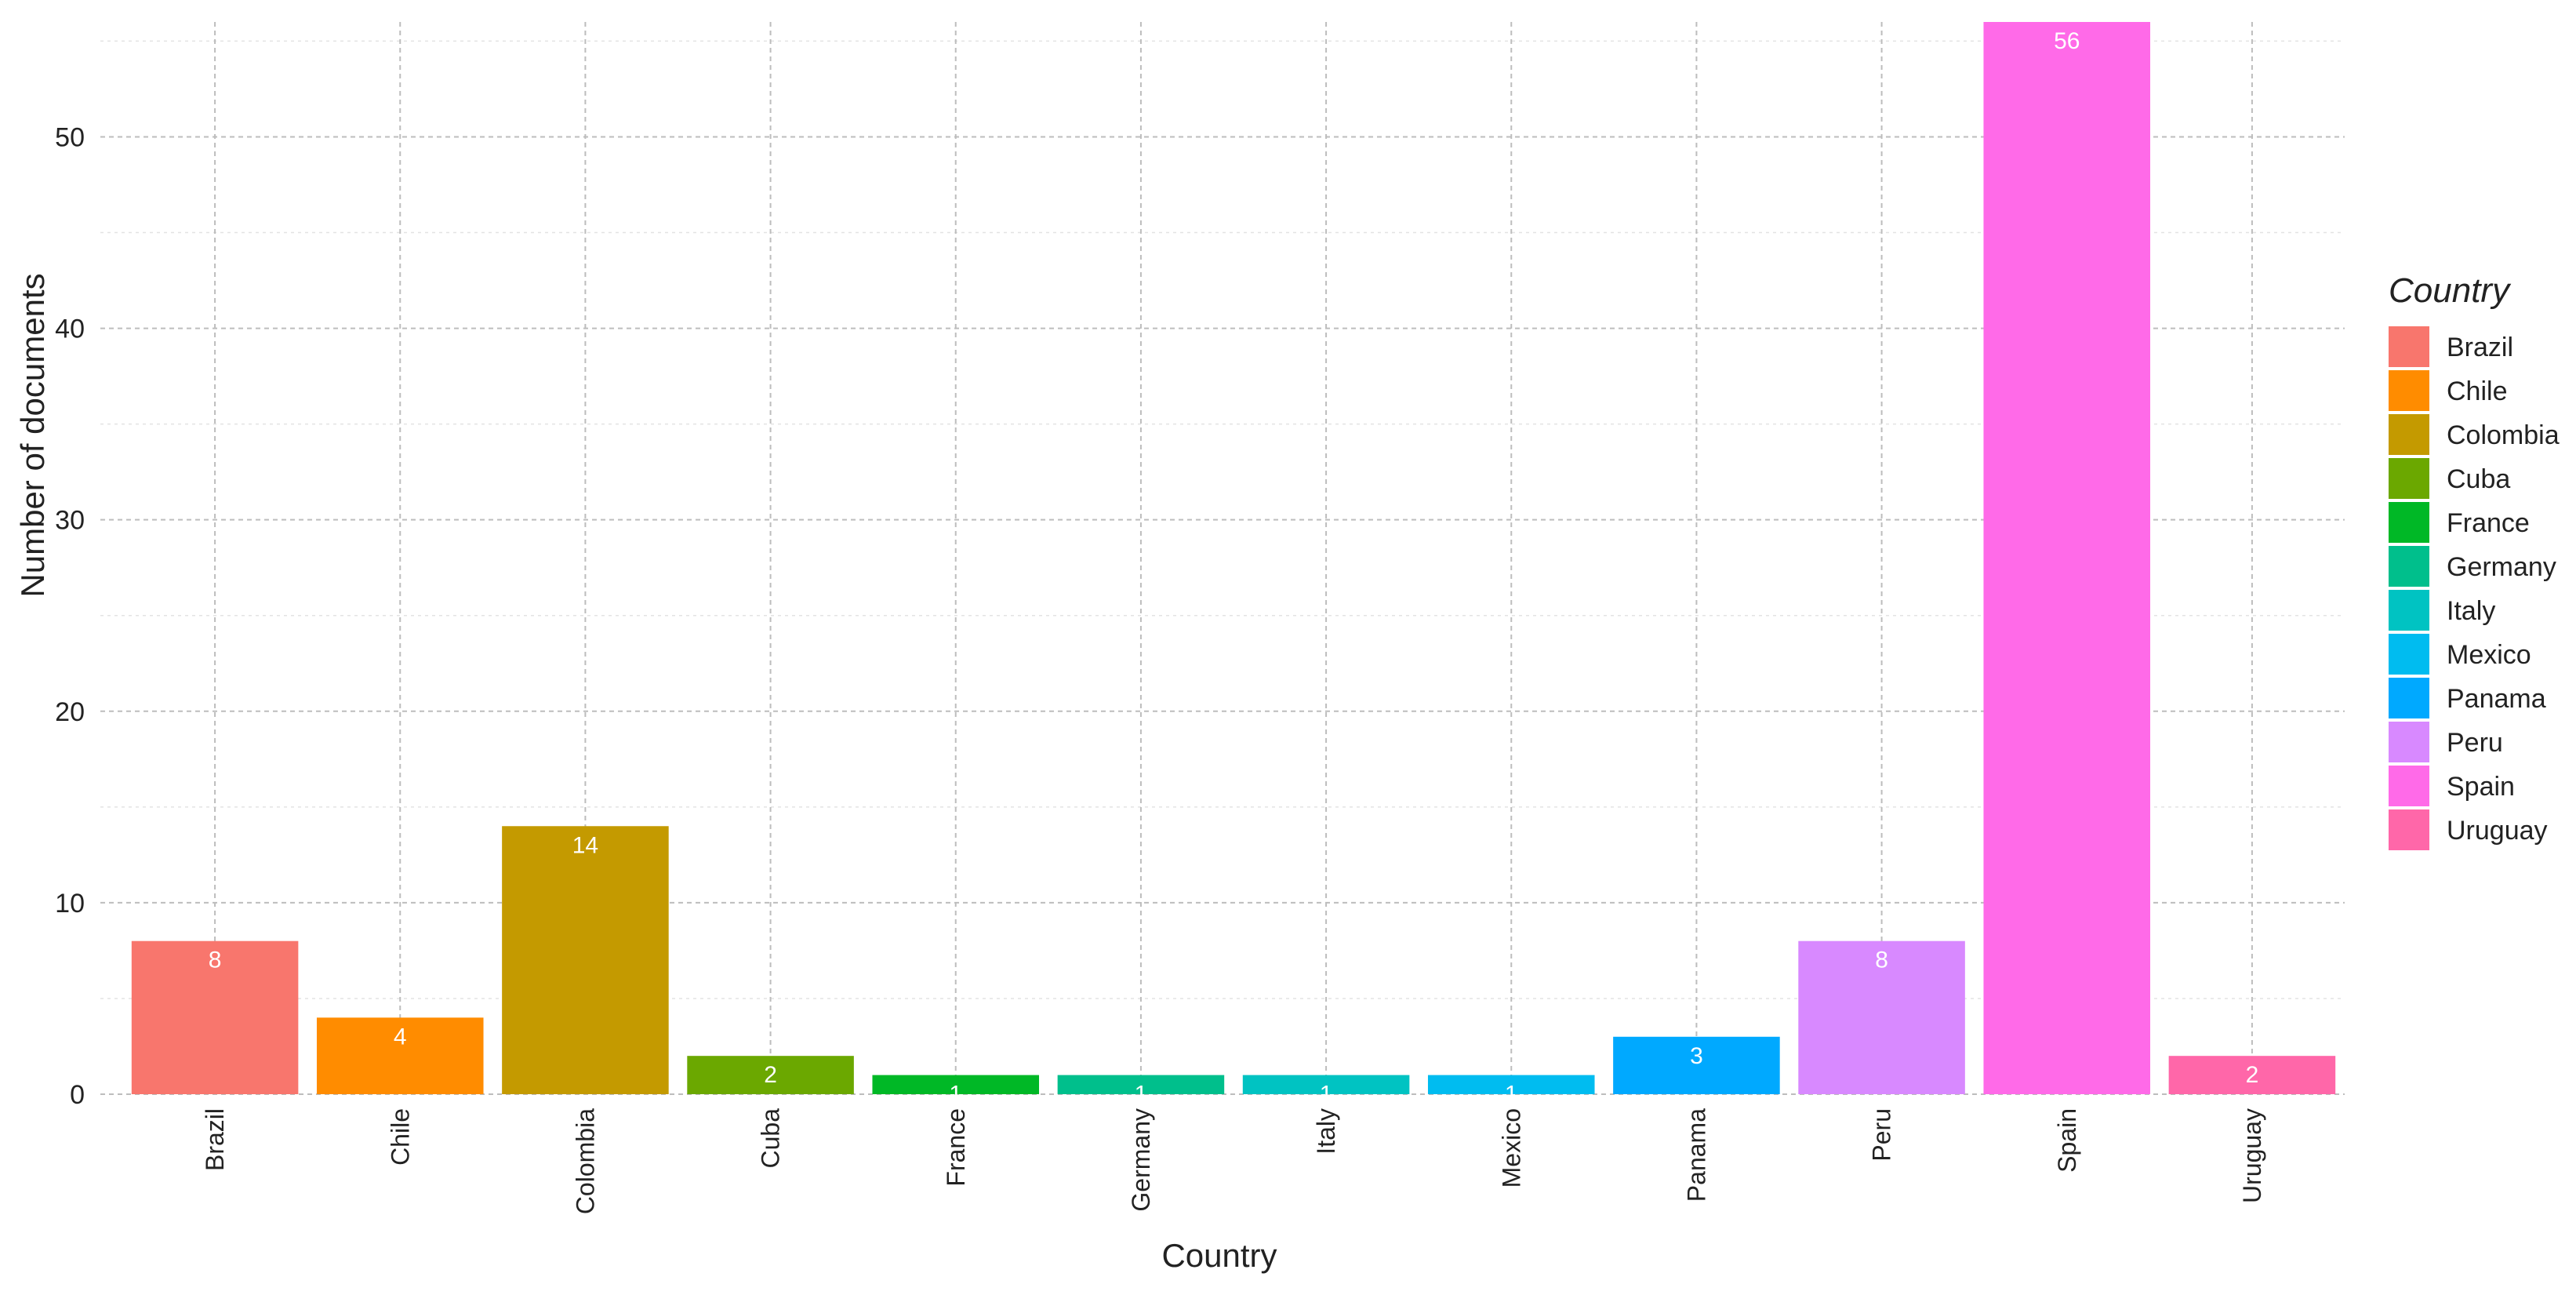  What do you see at coordinates (70, 616) in the screenshot?
I see `y-axis: 0 10 20 30 40 50` at bounding box center [70, 616].